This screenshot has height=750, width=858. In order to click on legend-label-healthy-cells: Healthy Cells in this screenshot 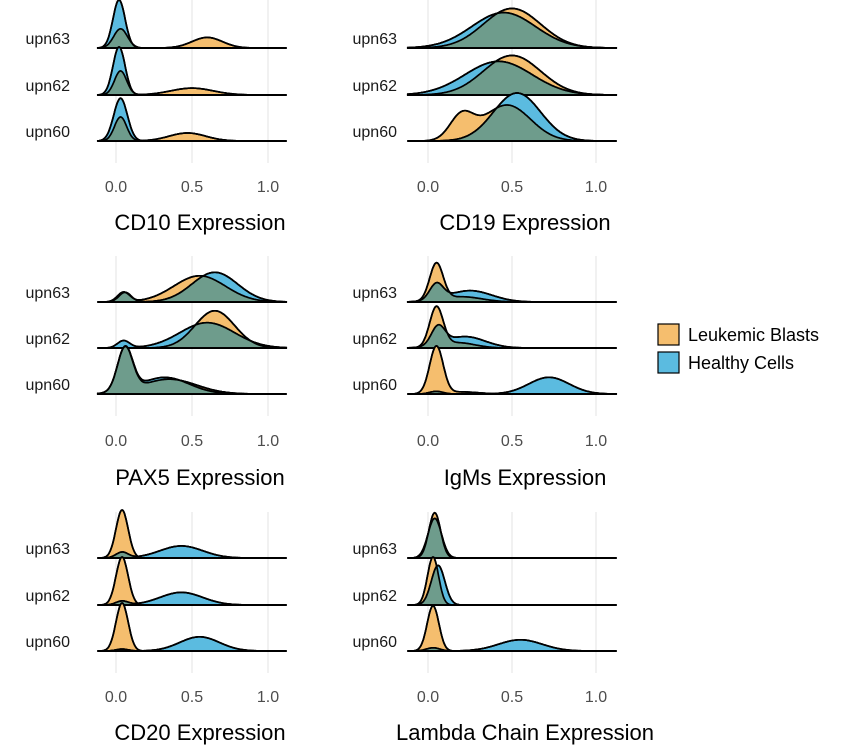, I will do `click(741, 363)`.